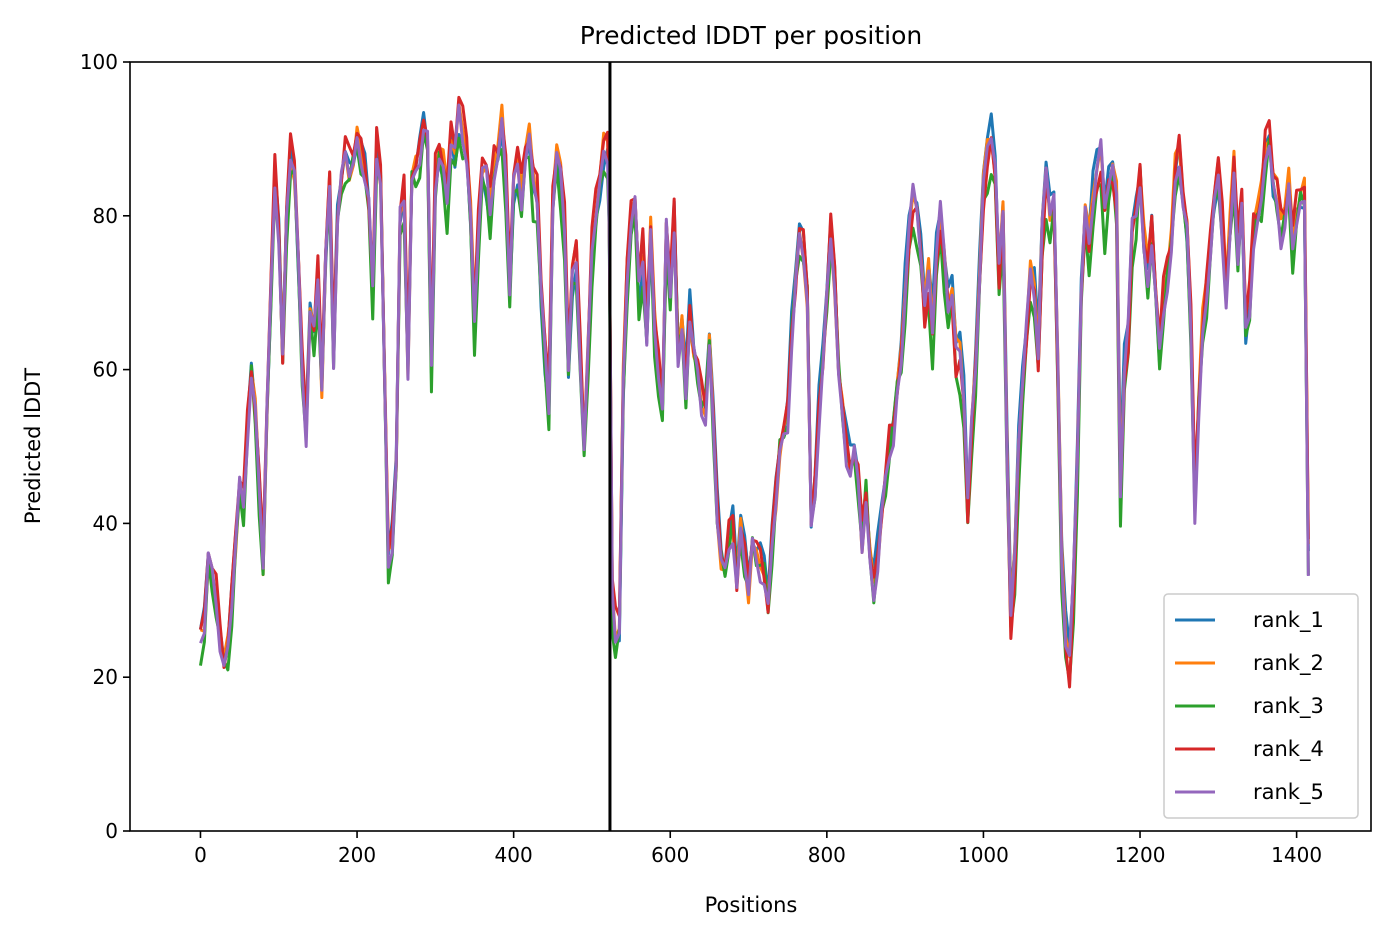 This screenshot has width=1391, height=939. Describe the element at coordinates (827, 855) in the screenshot. I see `x-tick-label: 800` at that location.